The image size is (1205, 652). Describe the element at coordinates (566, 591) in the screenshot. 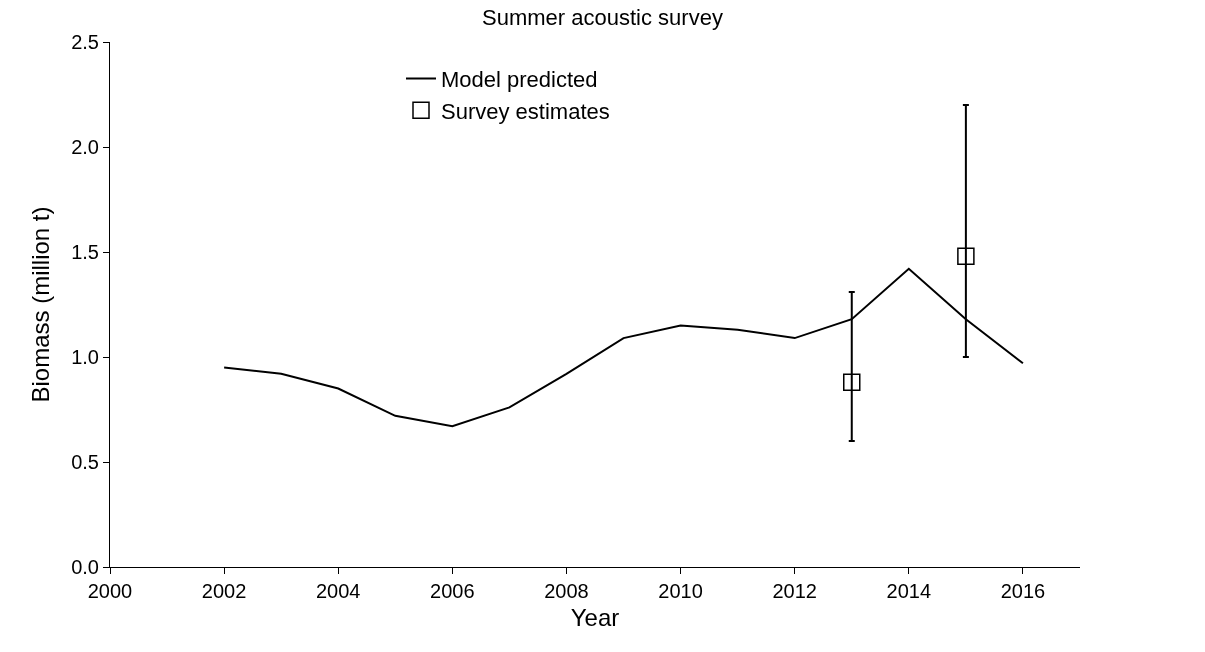

I see `x-tick-label: 2008` at that location.